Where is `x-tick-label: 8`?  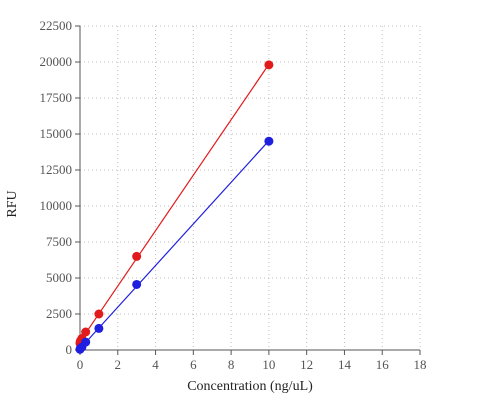 x-tick-label: 8 is located at coordinates (231, 364).